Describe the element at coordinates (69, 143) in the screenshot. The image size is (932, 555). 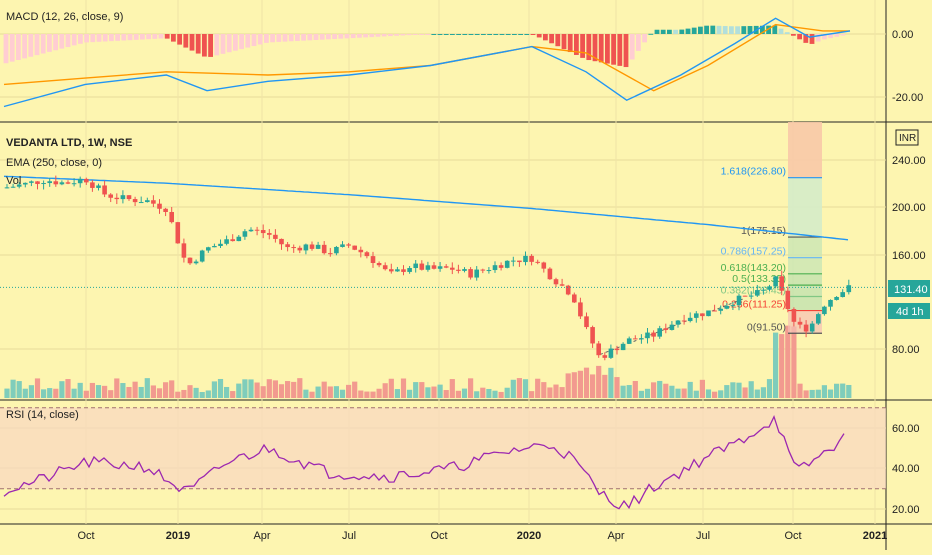
I see `symbol-title: VEDANTA LTD, 1W, NSE` at that location.